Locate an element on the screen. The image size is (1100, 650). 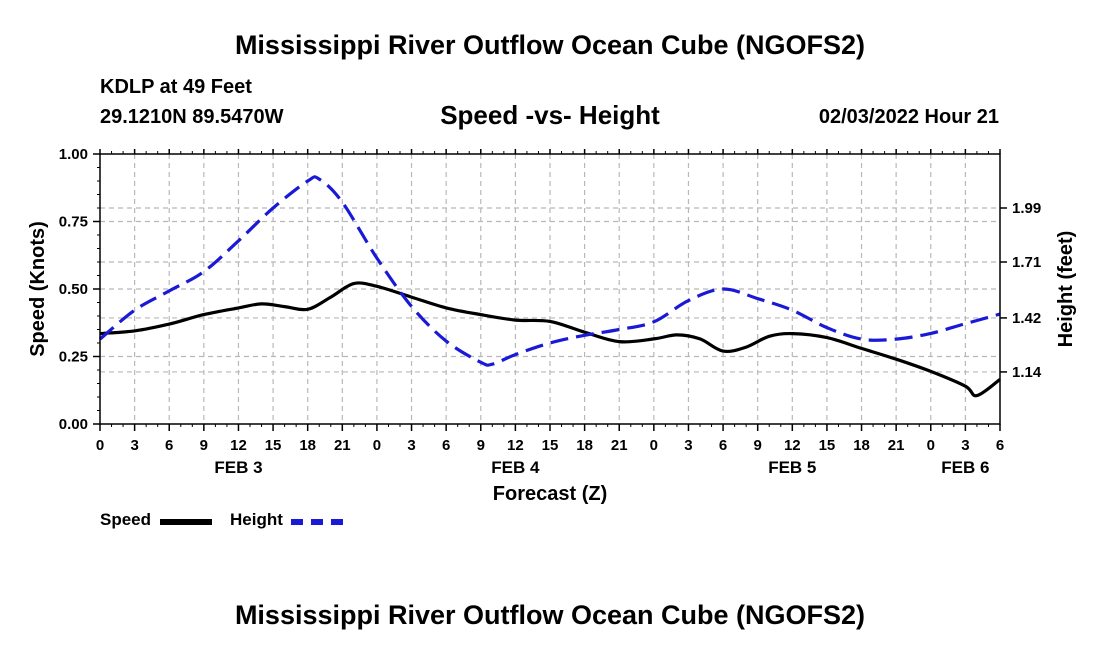
y-tick-label: 1.00 is located at coordinates (73, 154).